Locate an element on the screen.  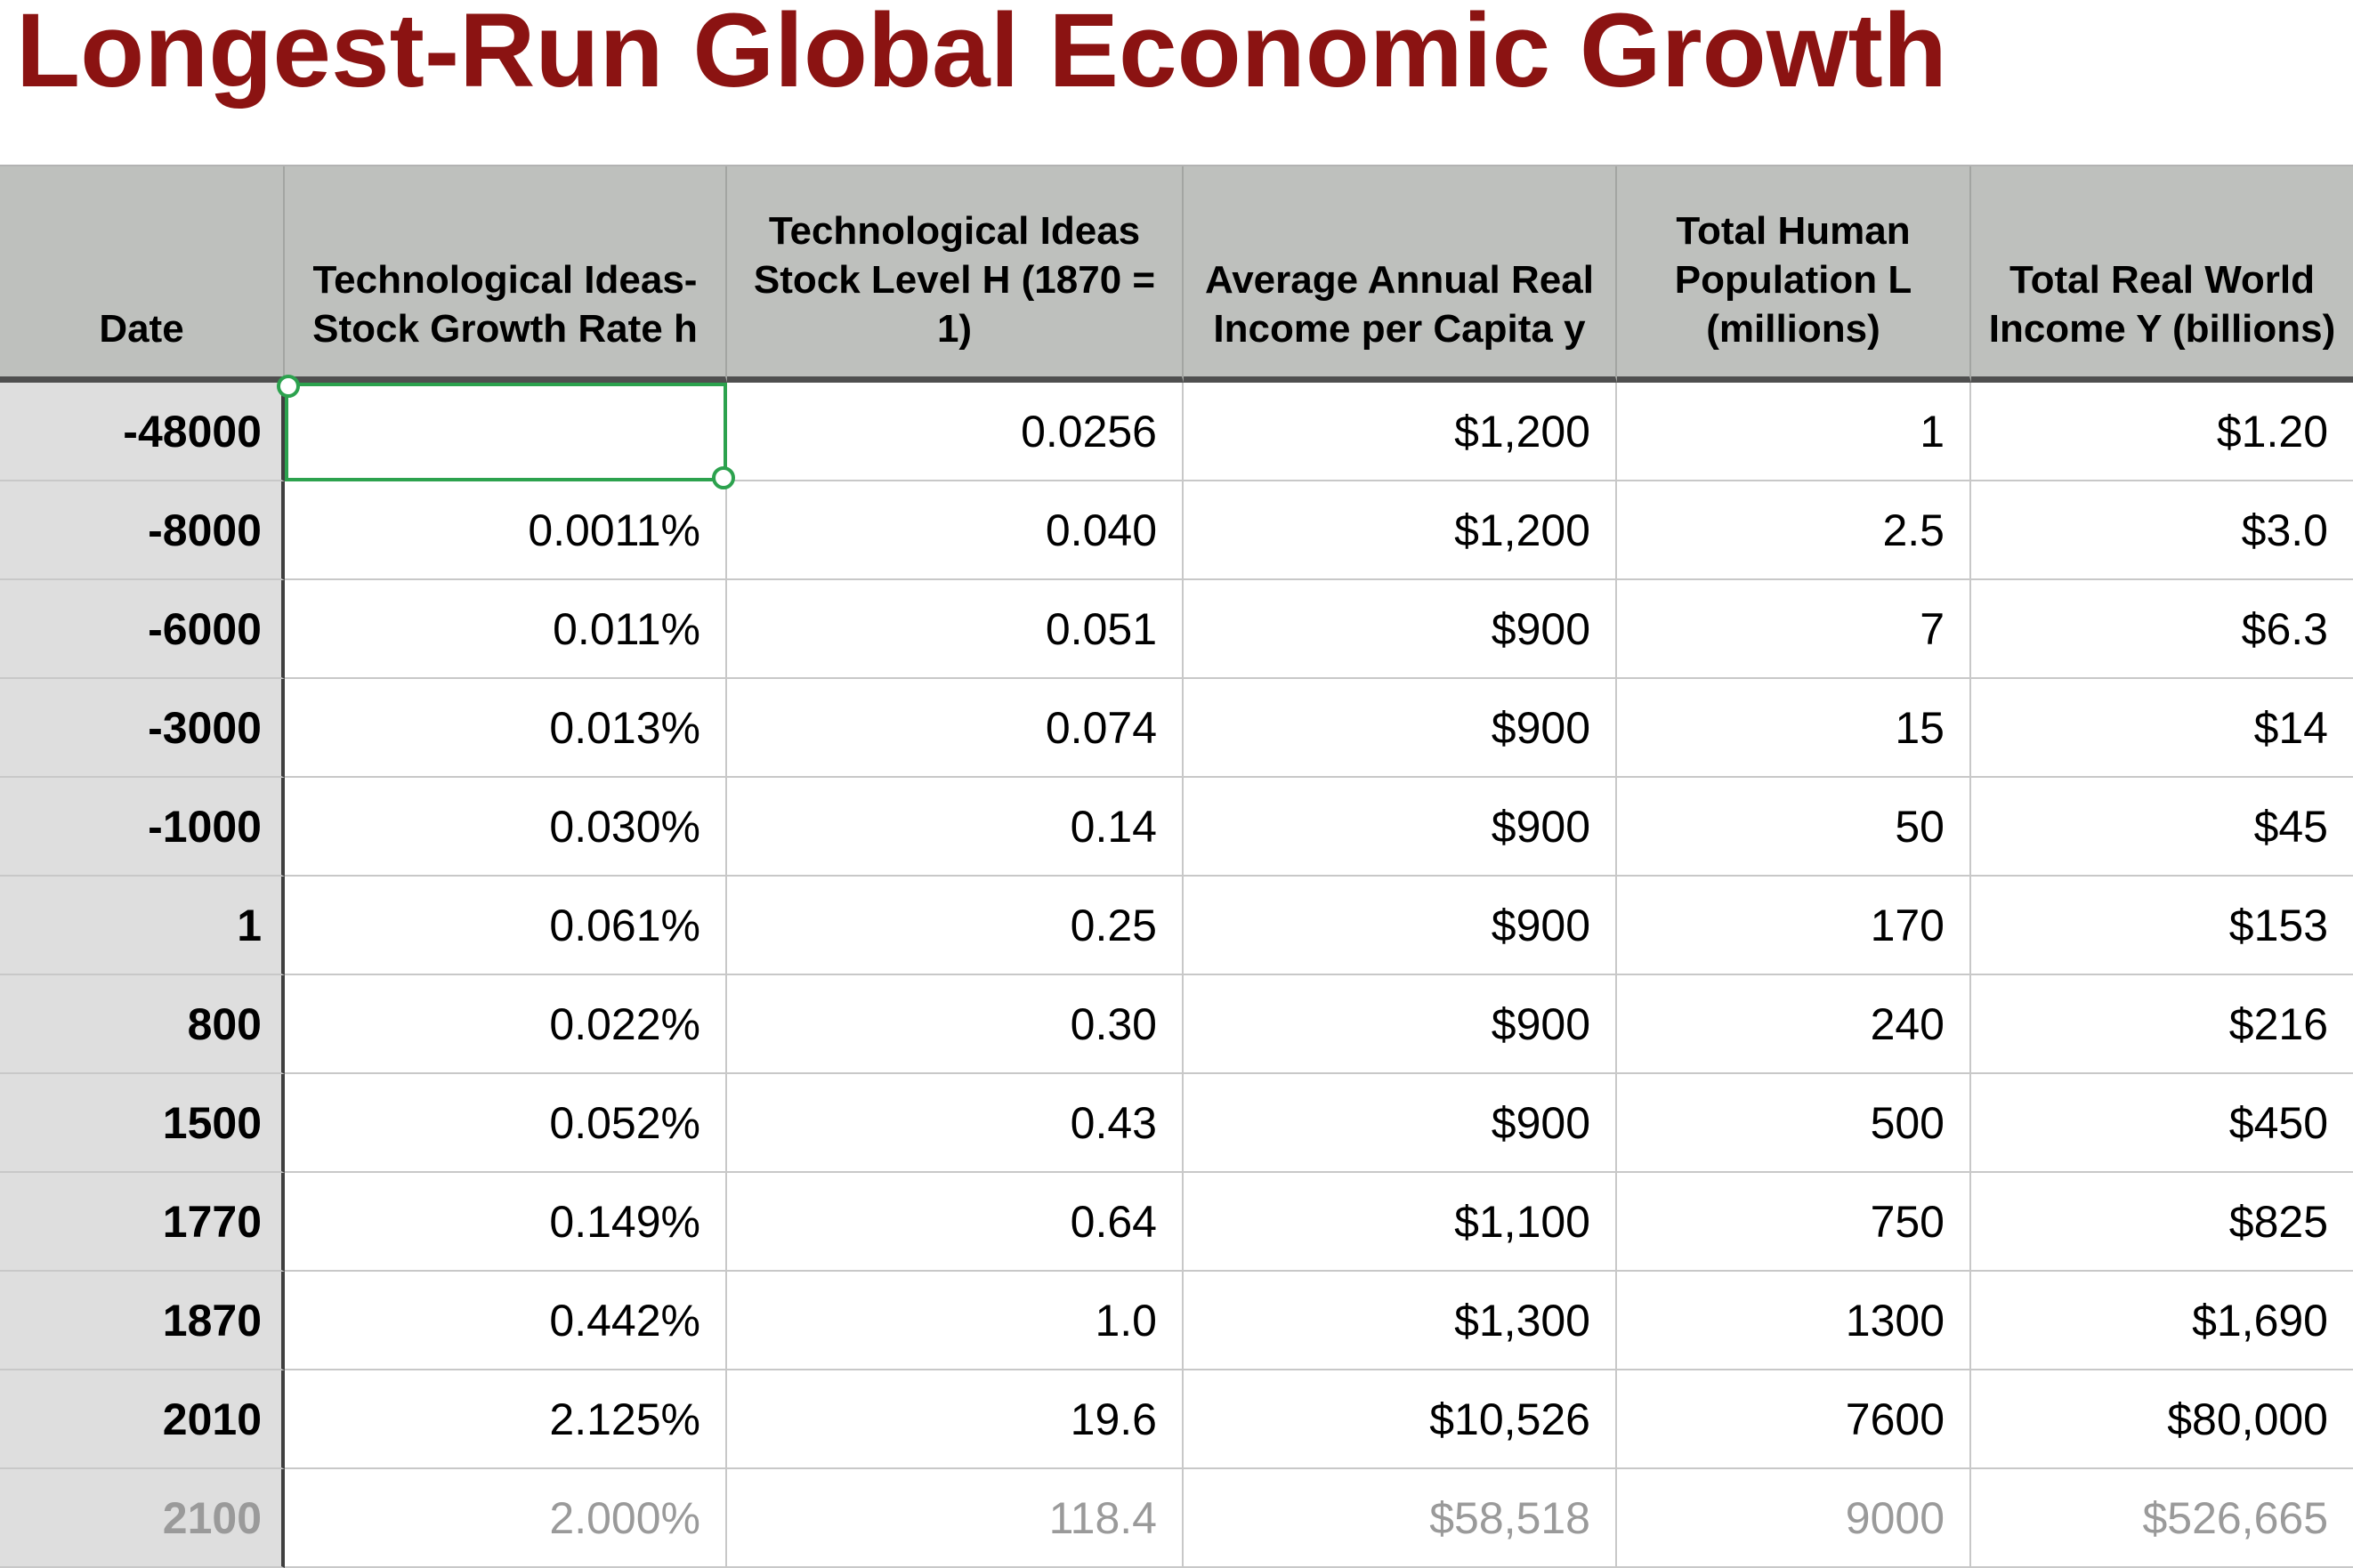
cell-date: 2010 is located at coordinates (143, 1419).